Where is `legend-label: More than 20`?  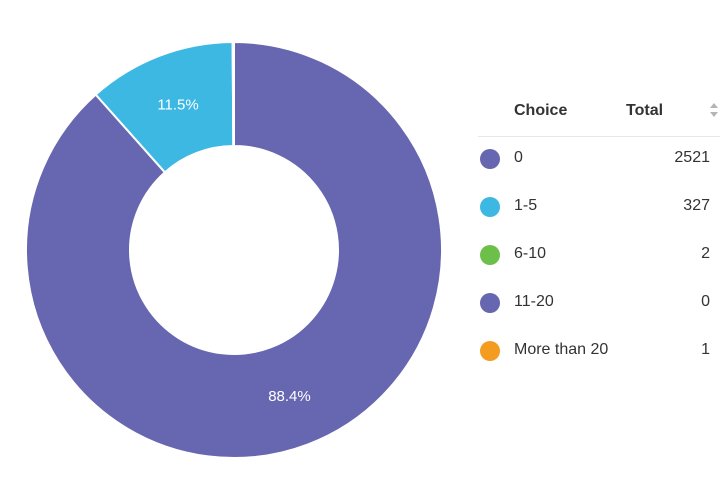
legend-label: More than 20 is located at coordinates (561, 349).